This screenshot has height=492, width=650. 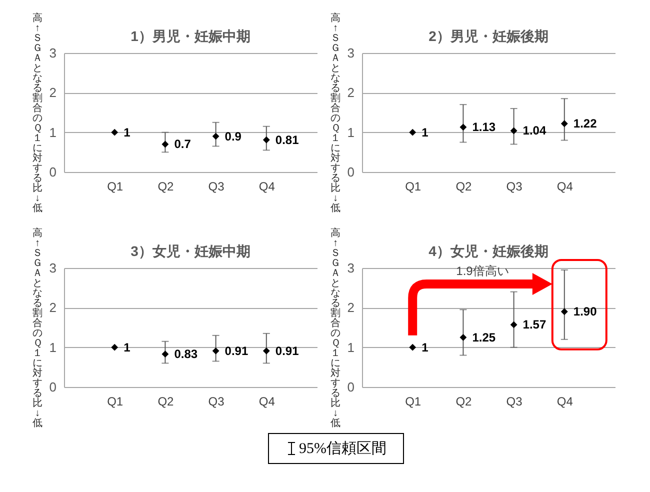 I want to click on data-label: 1.25, so click(x=484, y=337).